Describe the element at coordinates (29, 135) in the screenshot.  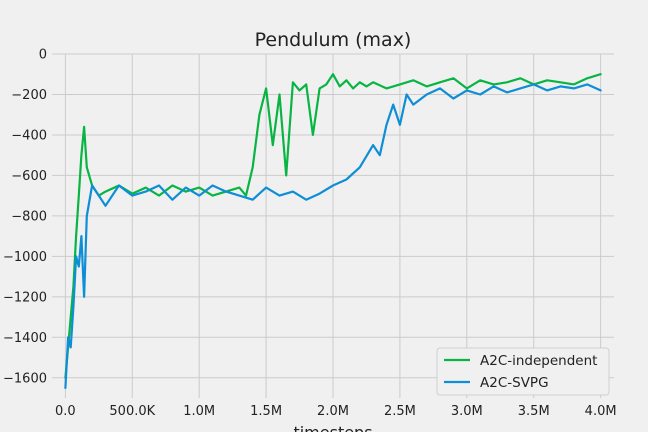
I see `y-tick-label: −400` at that location.